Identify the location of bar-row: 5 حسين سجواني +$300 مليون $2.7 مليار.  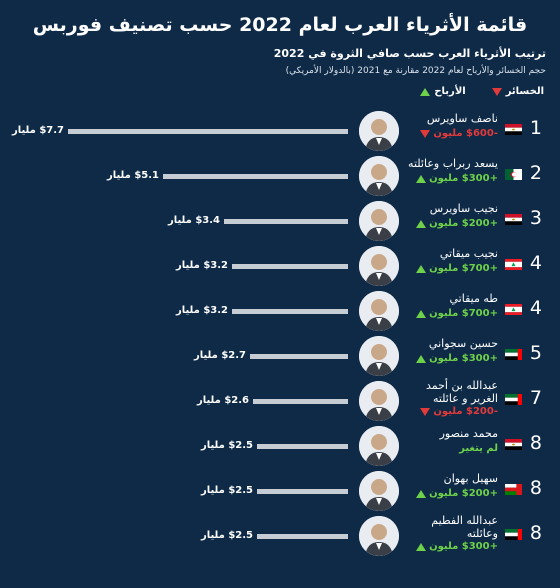
(280, 356).